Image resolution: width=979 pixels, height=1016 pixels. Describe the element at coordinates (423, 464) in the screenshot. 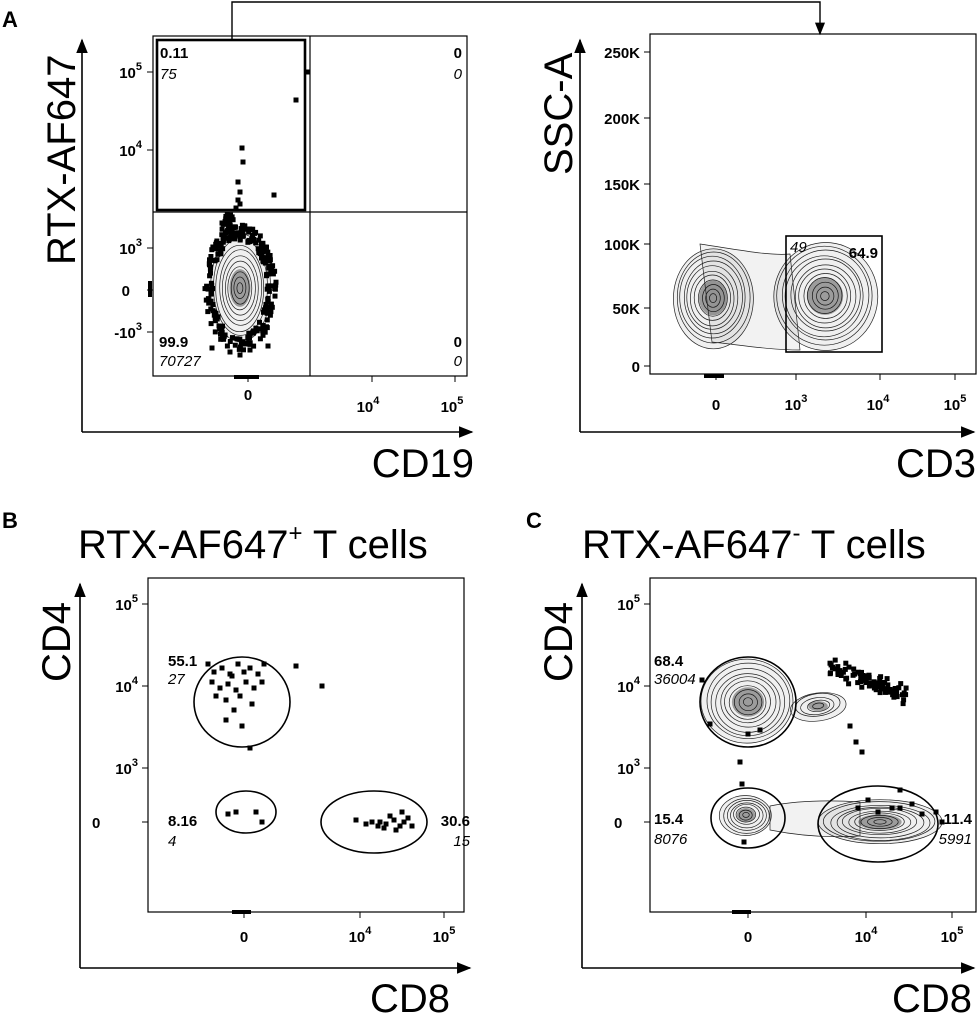

I see `x-axis-title: CD19` at that location.